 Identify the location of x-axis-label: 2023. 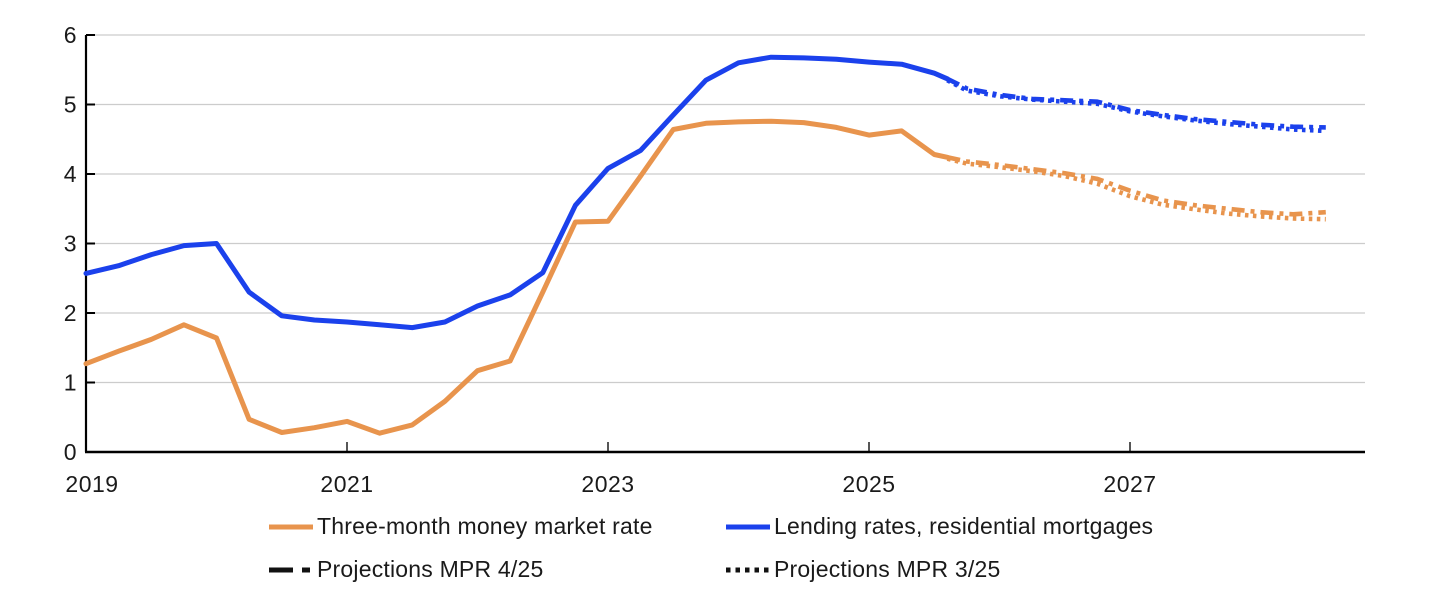
(607, 484).